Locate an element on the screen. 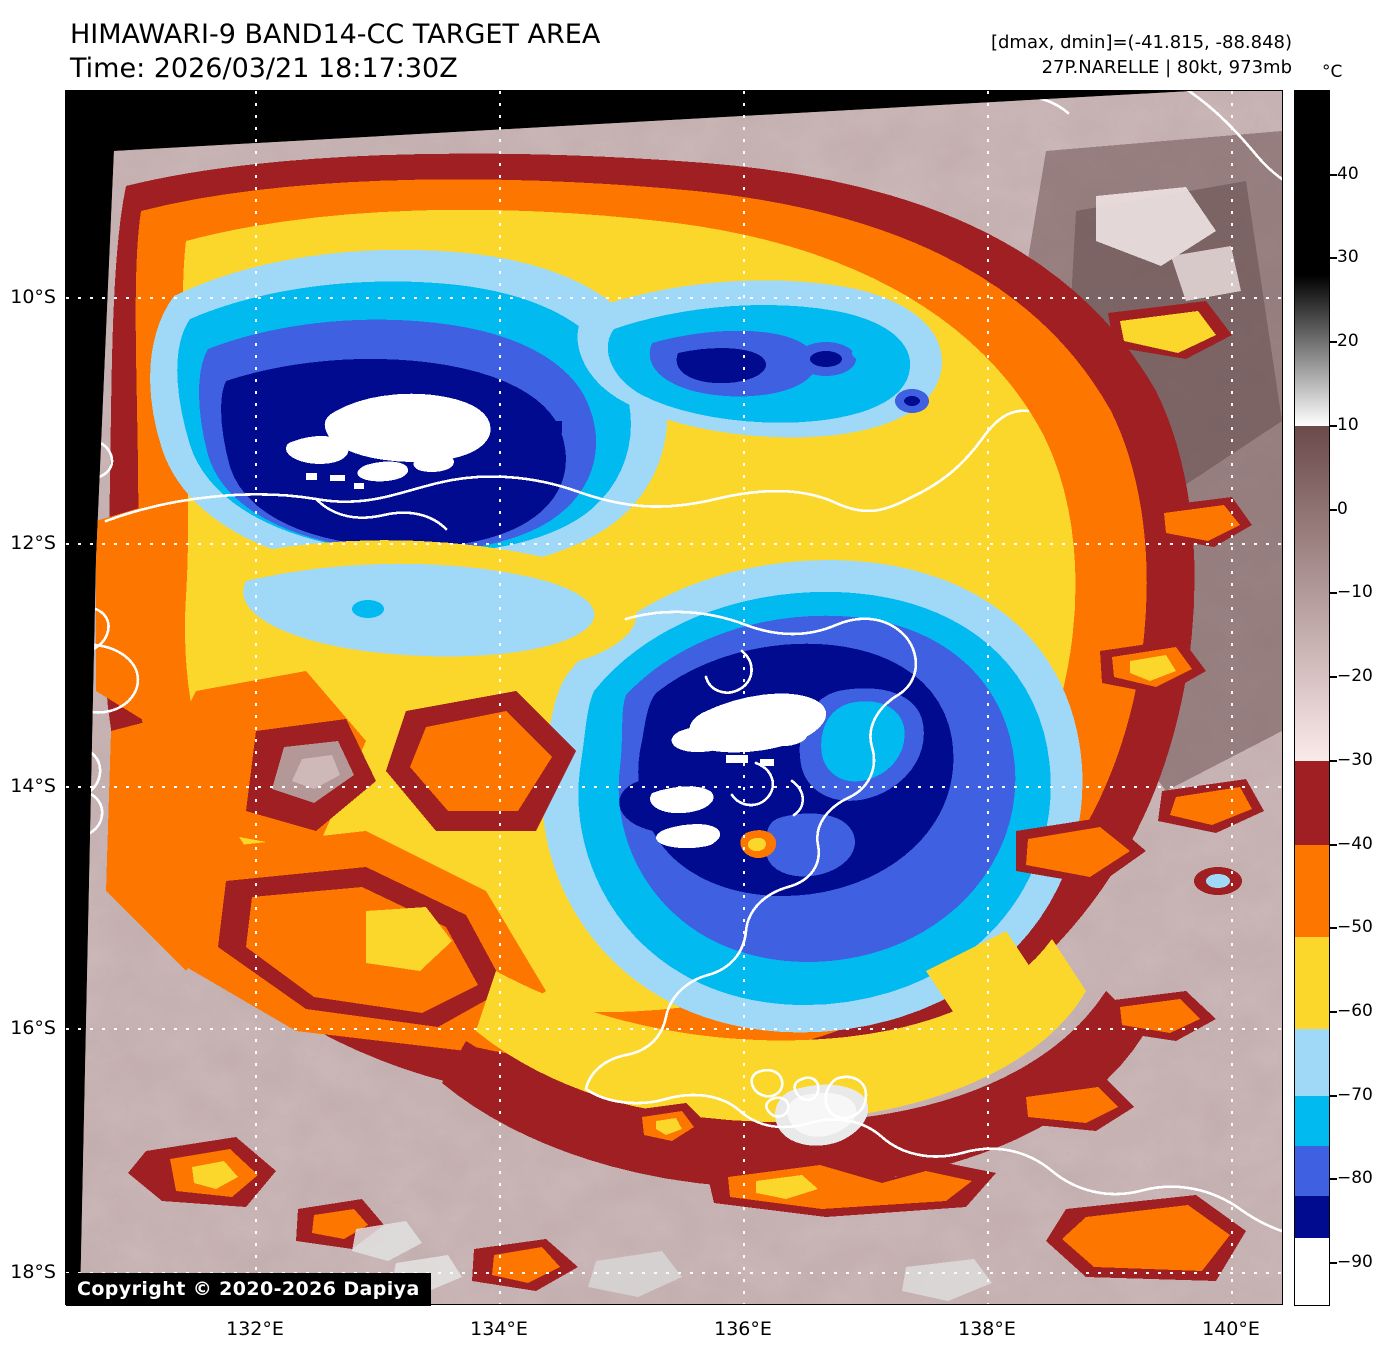 This screenshot has height=1359, width=1388. colorbar-tick-label: 30 is located at coordinates (1348, 257).